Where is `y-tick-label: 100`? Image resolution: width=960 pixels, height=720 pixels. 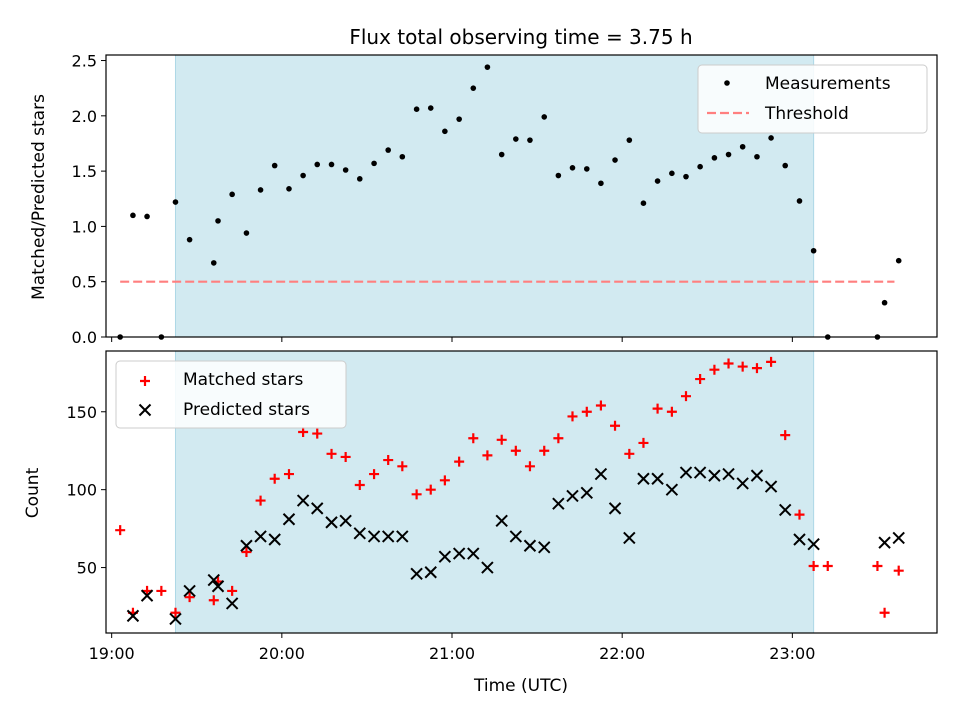
y-tick-label: 100 is located at coordinates (81, 490).